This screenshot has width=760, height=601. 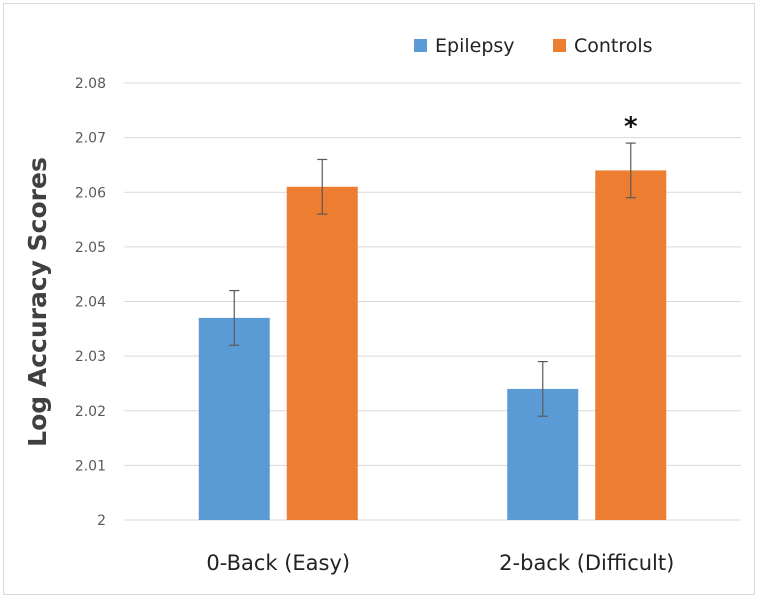 What do you see at coordinates (37, 302) in the screenshot?
I see `y-axis-title: Log Accuracy Scores` at bounding box center [37, 302].